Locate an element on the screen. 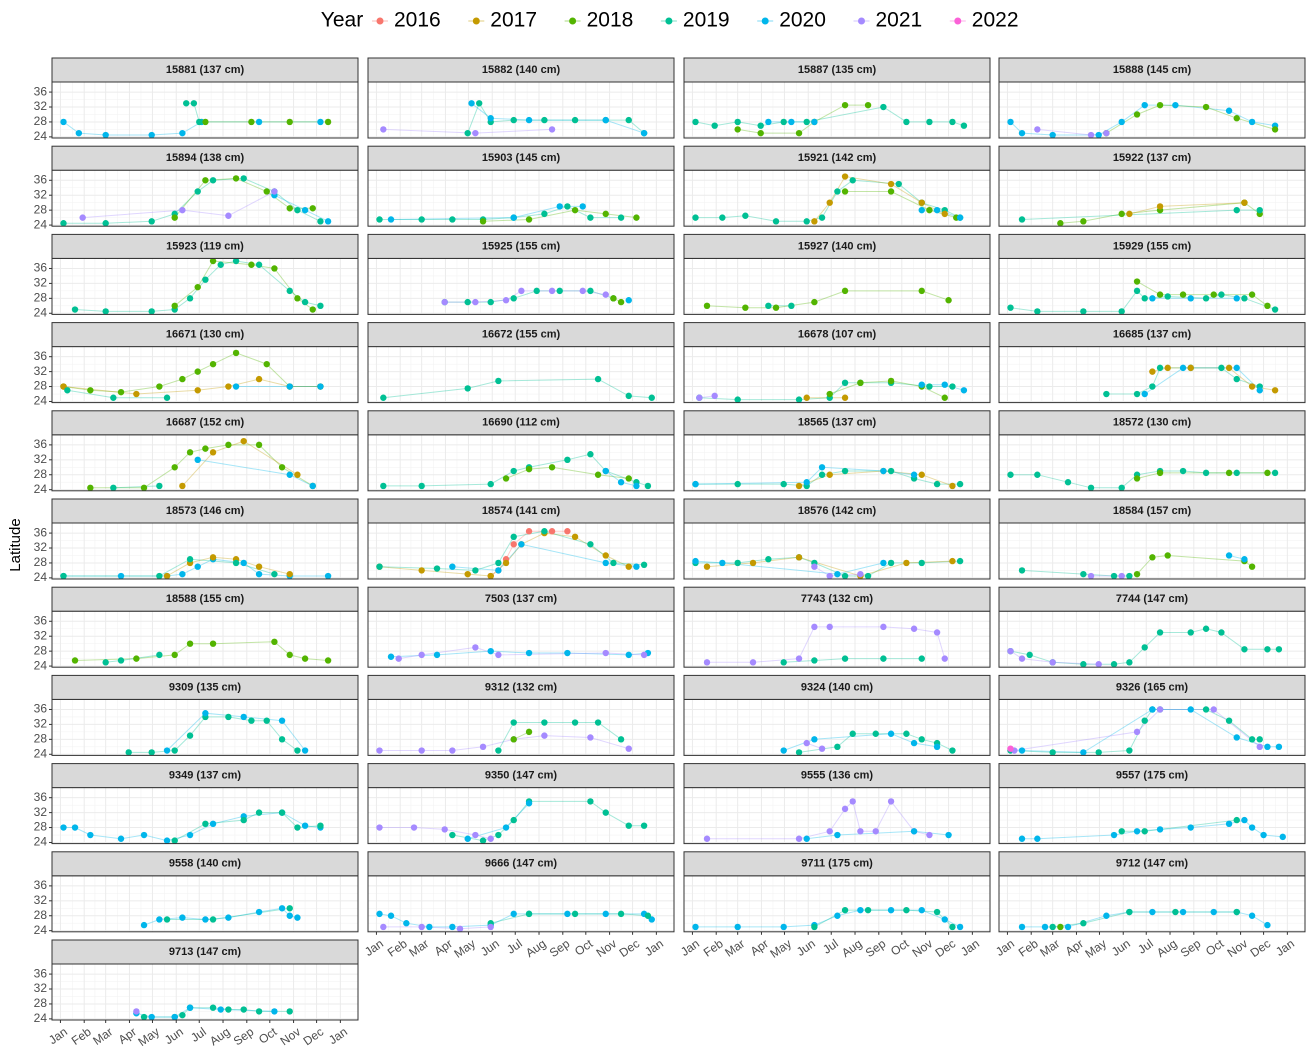  strip-title: 9711 (175 cm) is located at coordinates (837, 864).